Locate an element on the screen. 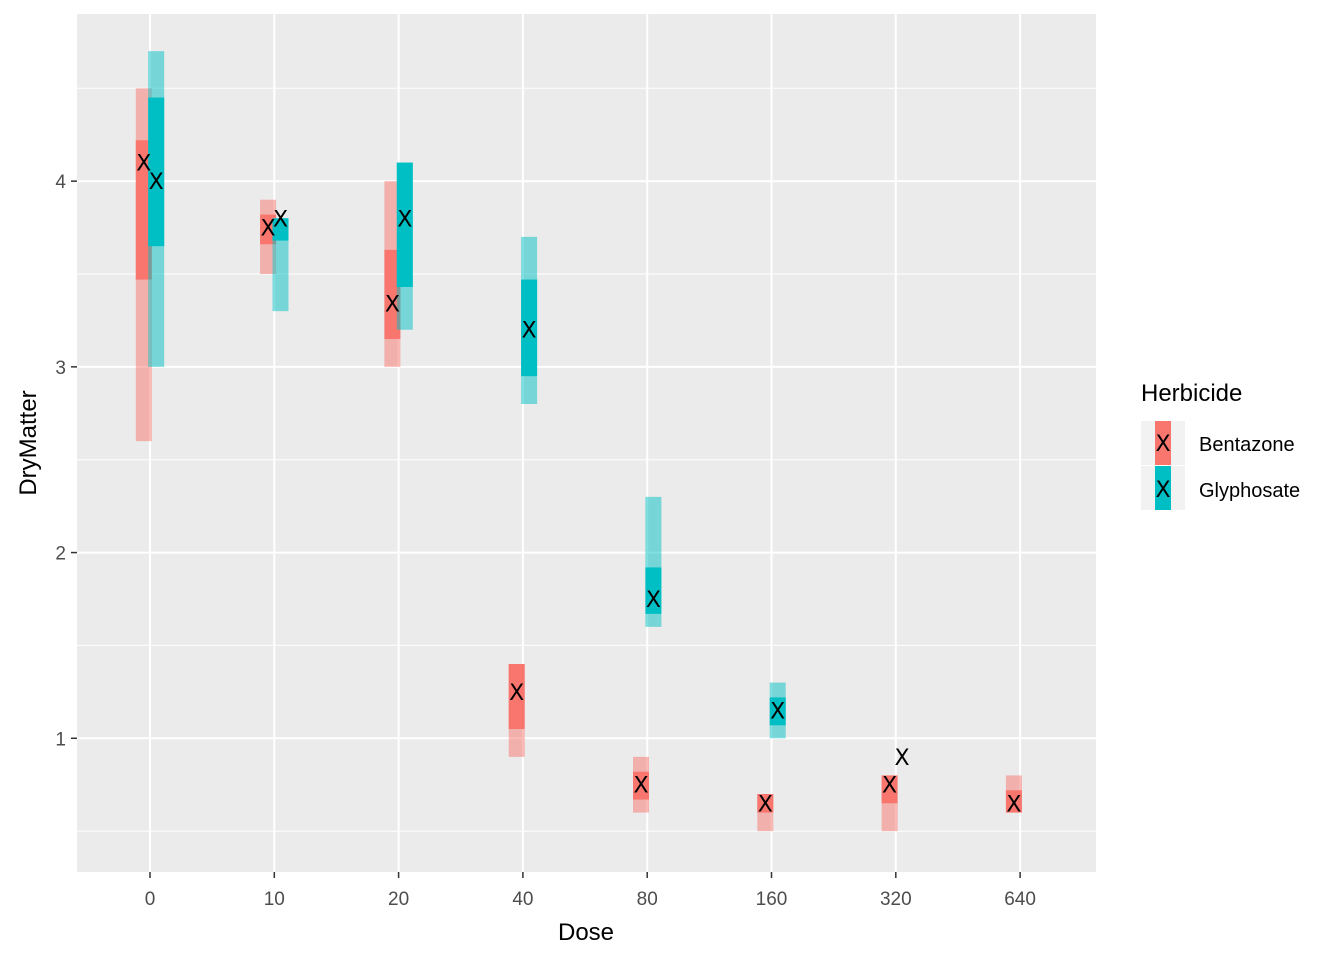  legend-label-glyphosate: Glyphosate is located at coordinates (1249, 491).